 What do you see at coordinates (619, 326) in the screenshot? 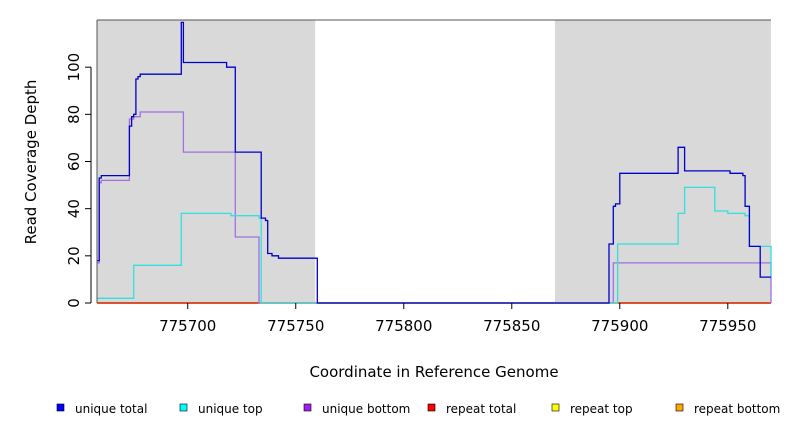
I see `x-tick-label: 775900` at bounding box center [619, 326].